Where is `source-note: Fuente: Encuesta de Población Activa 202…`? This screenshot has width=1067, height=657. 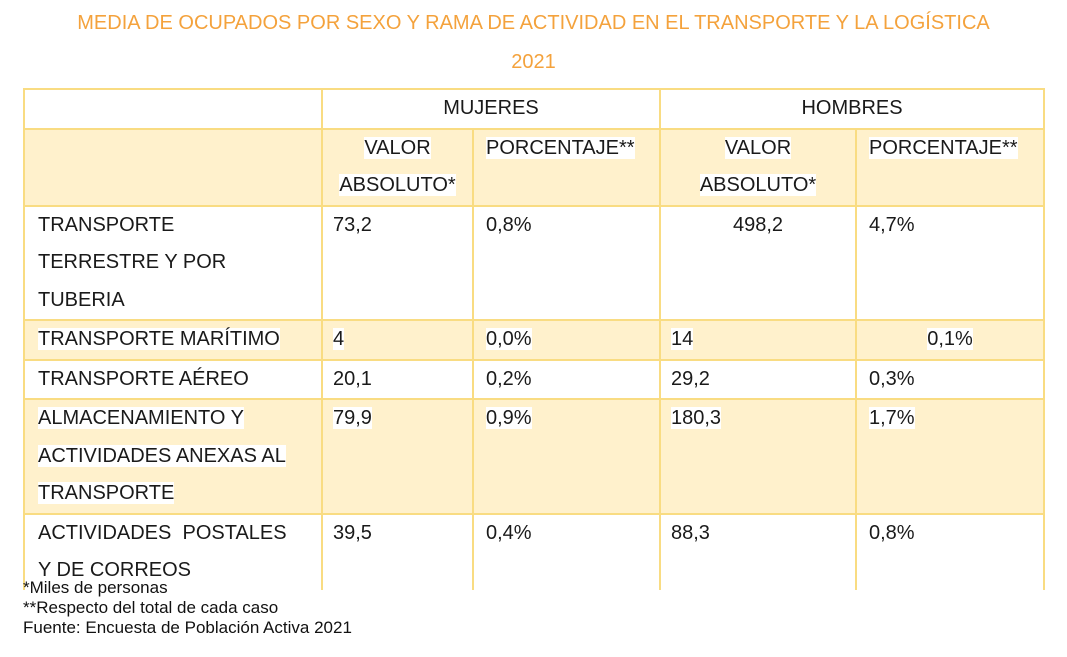 source-note: Fuente: Encuesta de Población Activa 202… is located at coordinates (187, 627).